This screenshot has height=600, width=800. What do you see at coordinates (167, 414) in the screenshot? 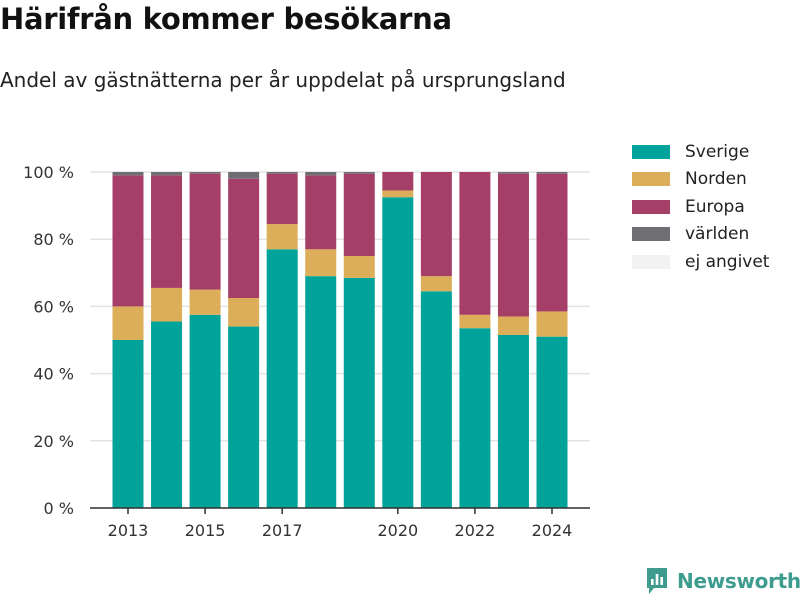
I see `bar-segment-Sverige-2014` at bounding box center [167, 414].